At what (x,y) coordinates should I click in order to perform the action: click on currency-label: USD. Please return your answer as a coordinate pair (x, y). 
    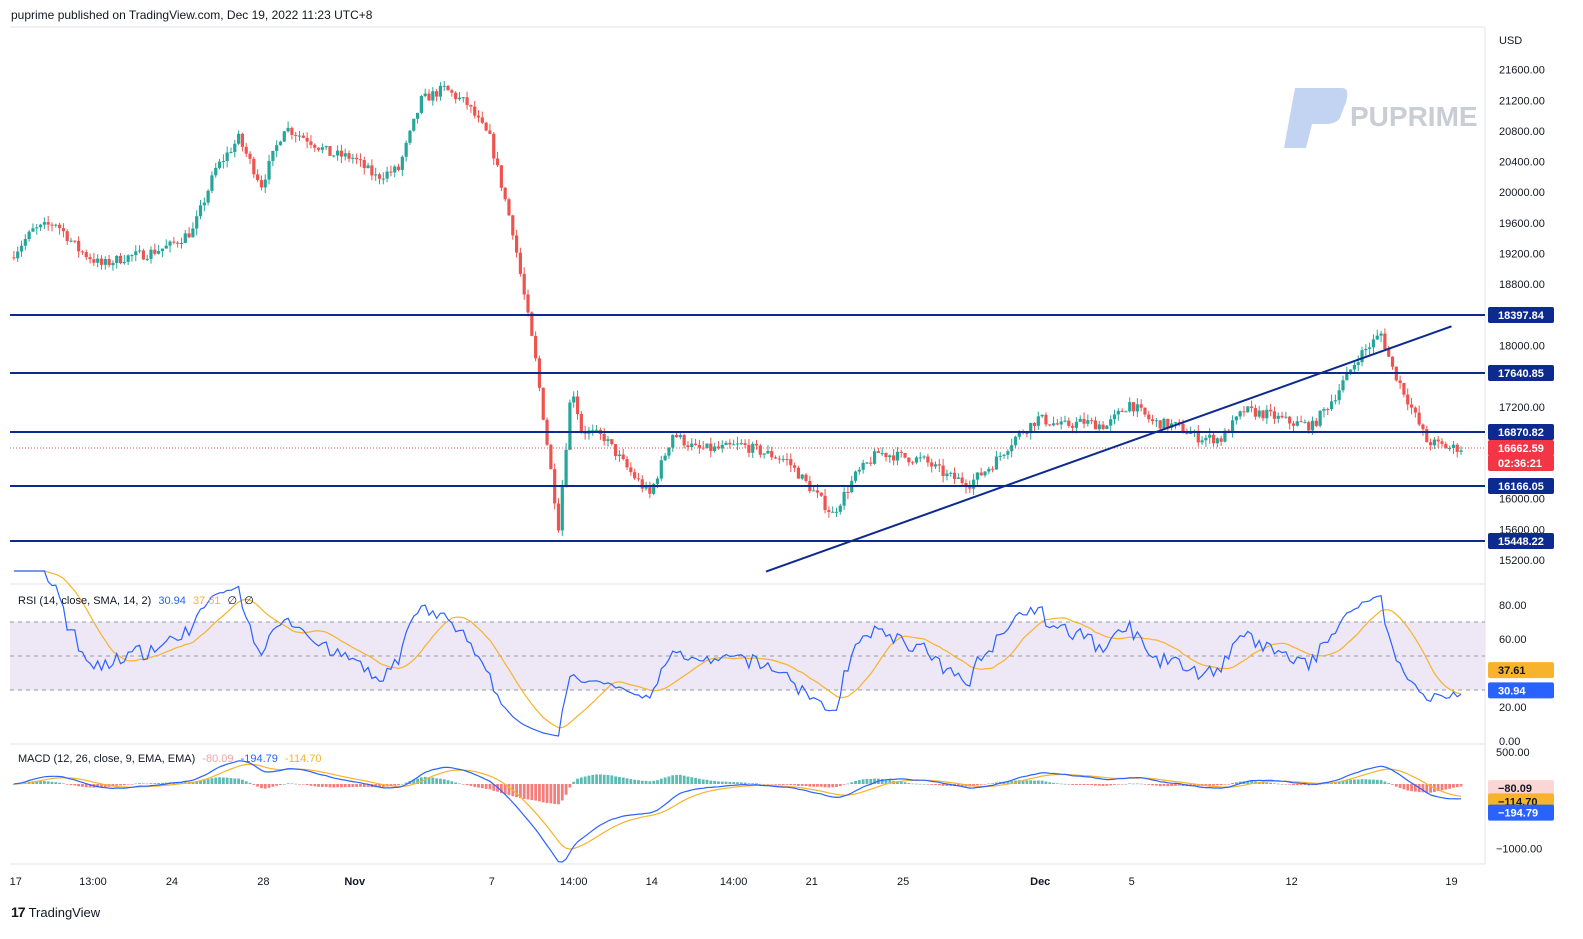
    Looking at the image, I should click on (1510, 41).